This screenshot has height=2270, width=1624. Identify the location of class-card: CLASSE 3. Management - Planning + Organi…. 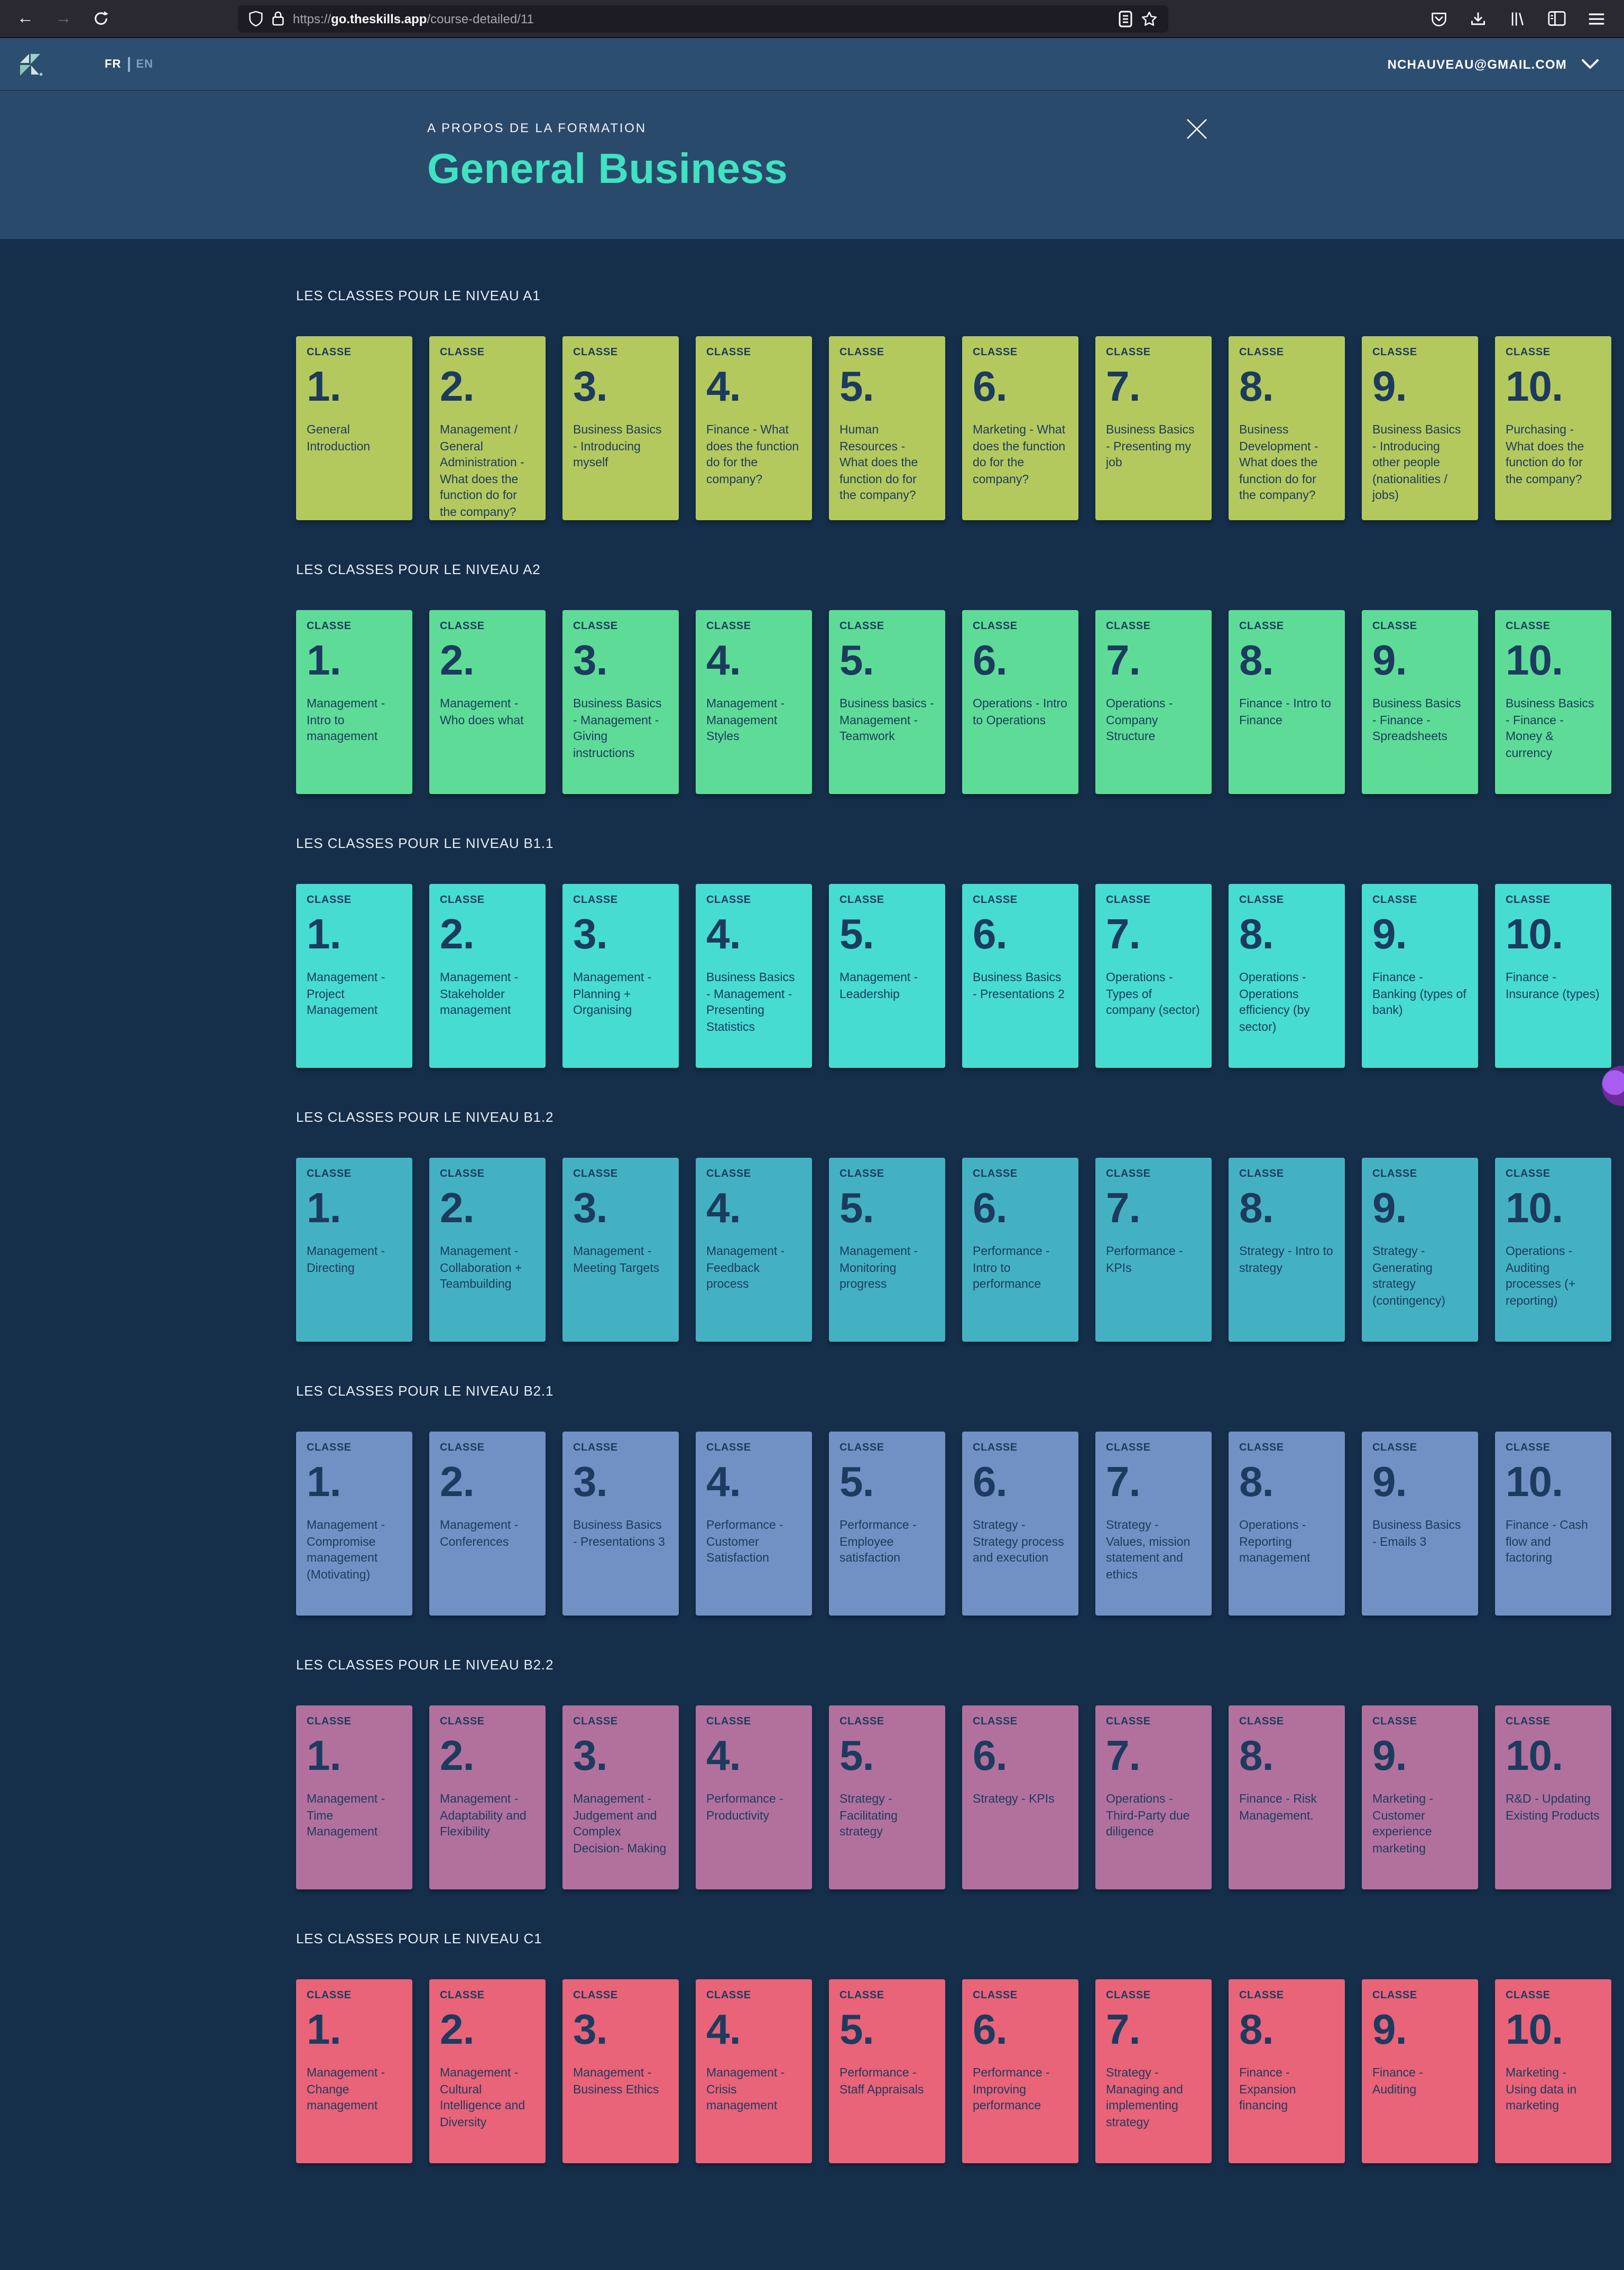
(620, 976).